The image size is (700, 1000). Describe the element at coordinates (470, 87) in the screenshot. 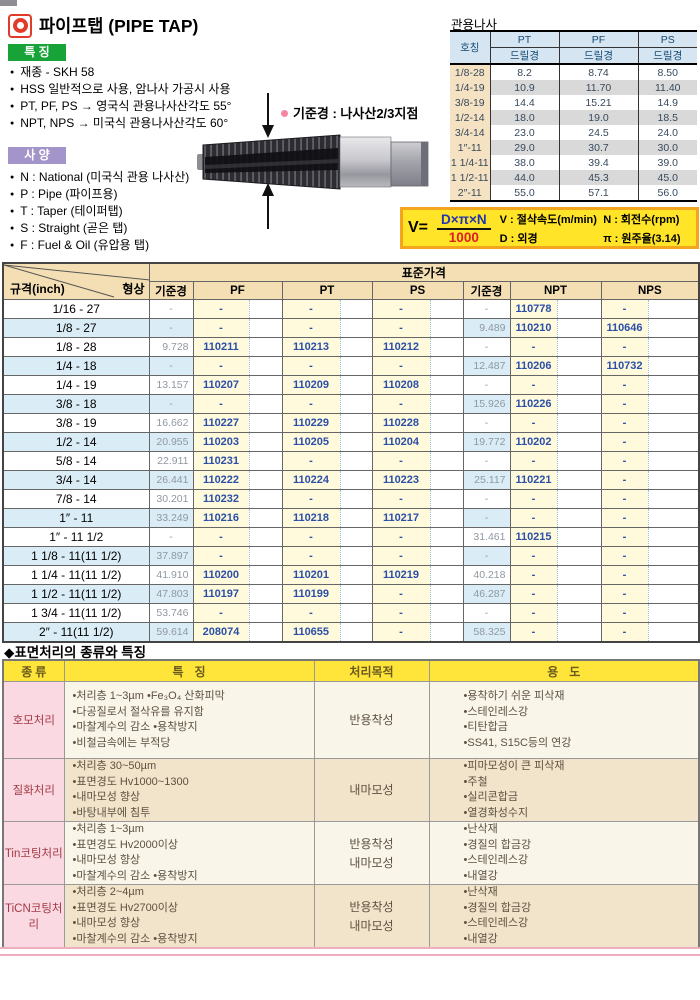

I see `designation-cell: 1/4-19` at that location.